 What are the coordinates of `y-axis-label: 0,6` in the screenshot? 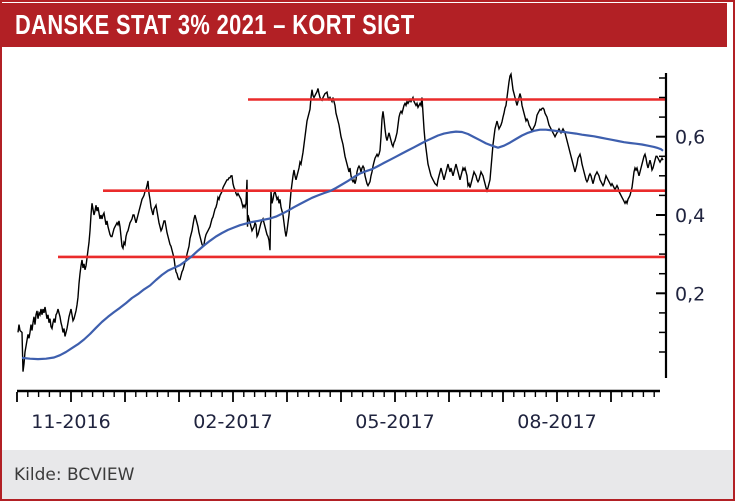 It's located at (690, 138).